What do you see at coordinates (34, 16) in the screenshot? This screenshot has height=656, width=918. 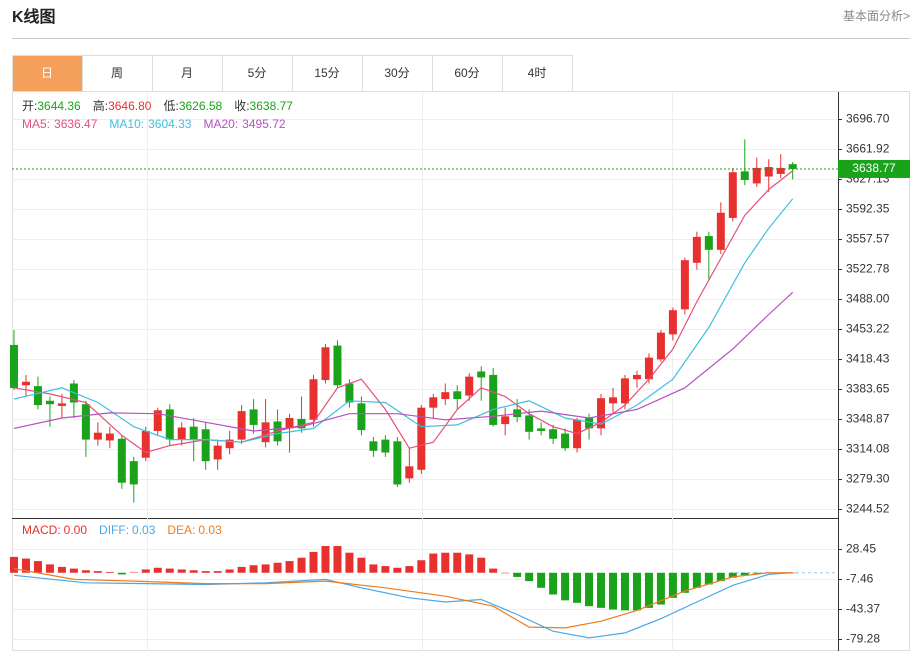 I see `page-title: K线图` at bounding box center [34, 16].